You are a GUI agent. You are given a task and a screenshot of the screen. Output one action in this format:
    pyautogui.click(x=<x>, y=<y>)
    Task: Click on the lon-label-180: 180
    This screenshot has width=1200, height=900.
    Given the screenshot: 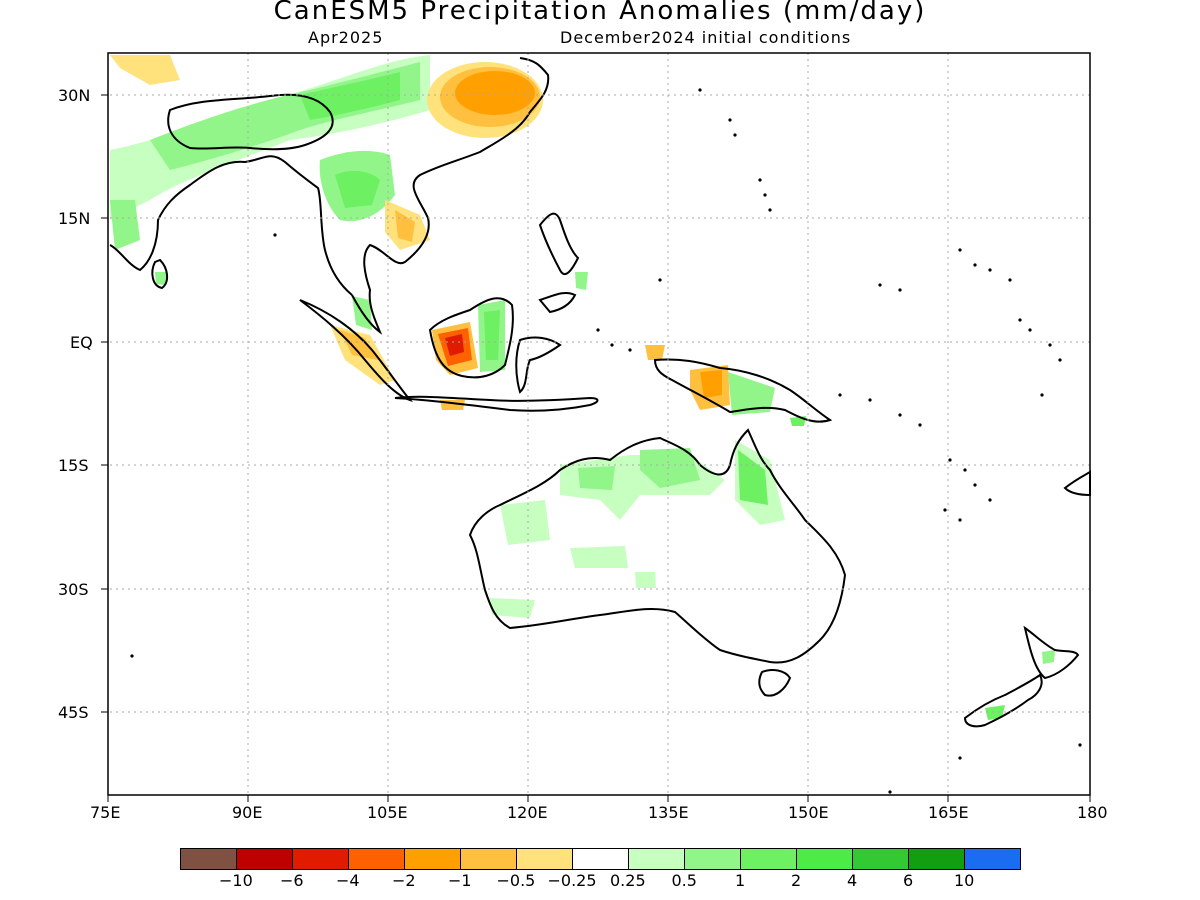 What is the action you would take?
    pyautogui.click(x=1092, y=812)
    